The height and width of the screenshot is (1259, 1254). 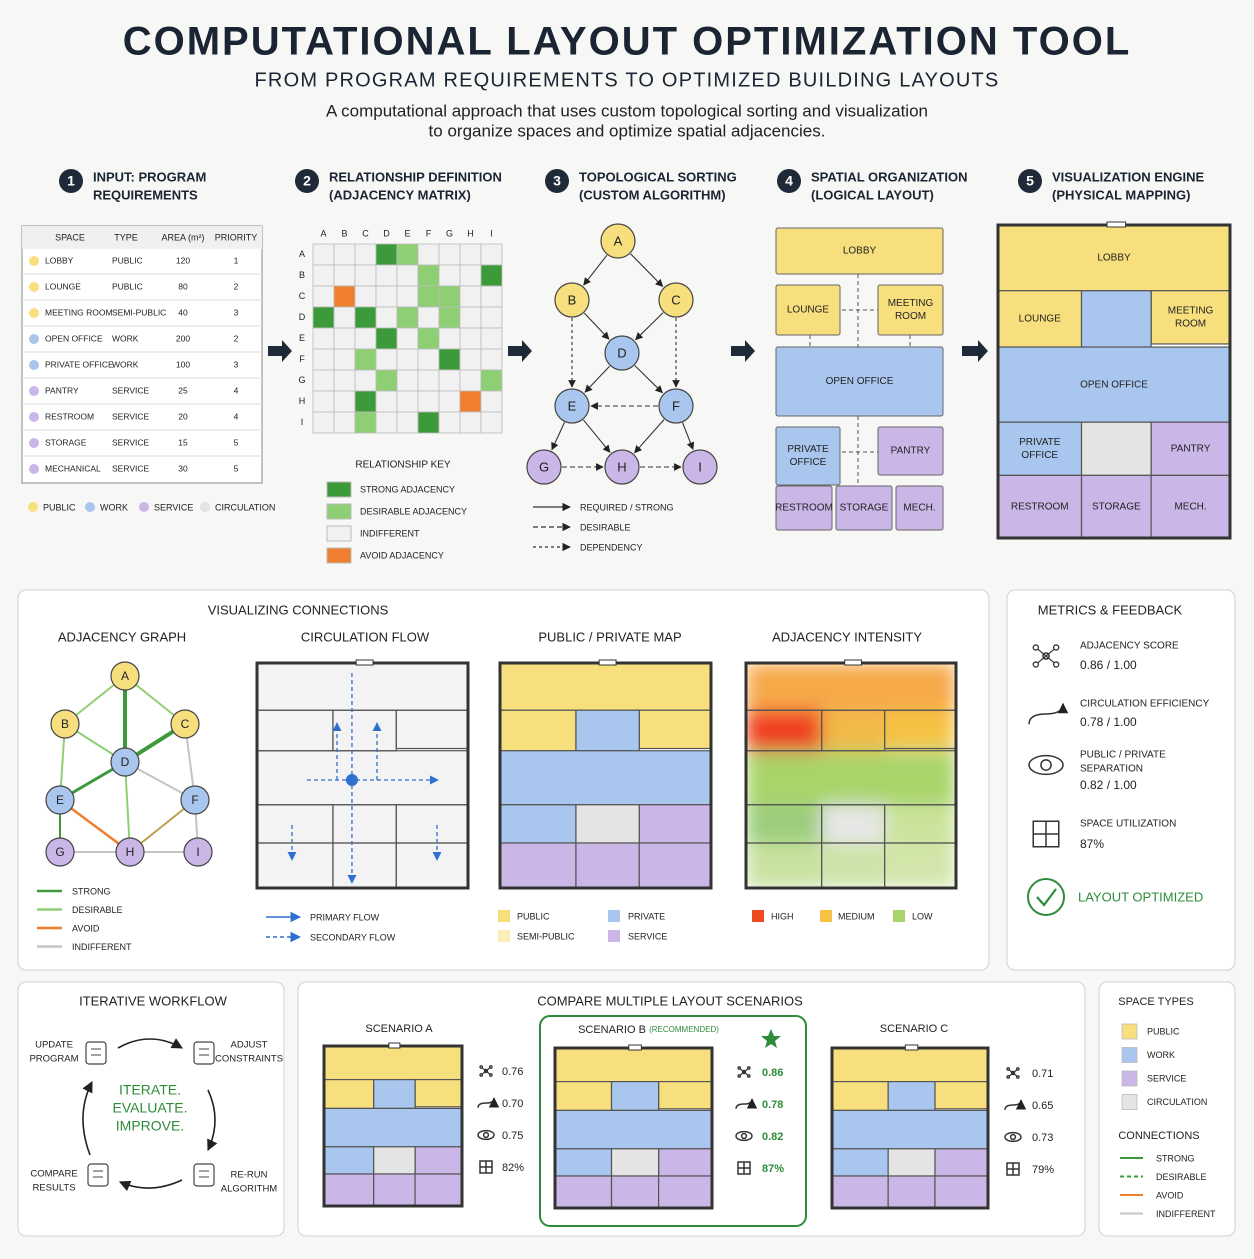 What do you see at coordinates (808, 449) in the screenshot?
I see `room-label: PRIVATE` at bounding box center [808, 449].